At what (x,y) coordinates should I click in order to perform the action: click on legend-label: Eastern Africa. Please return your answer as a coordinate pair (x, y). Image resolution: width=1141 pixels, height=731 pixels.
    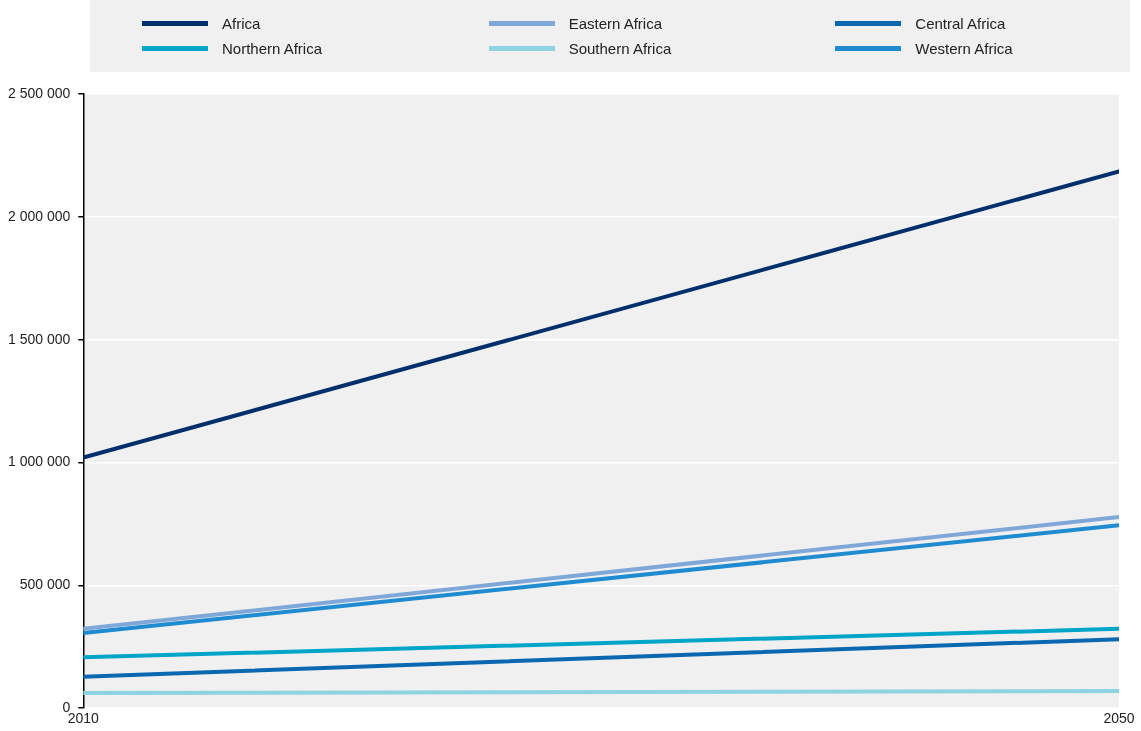
    Looking at the image, I should click on (615, 23).